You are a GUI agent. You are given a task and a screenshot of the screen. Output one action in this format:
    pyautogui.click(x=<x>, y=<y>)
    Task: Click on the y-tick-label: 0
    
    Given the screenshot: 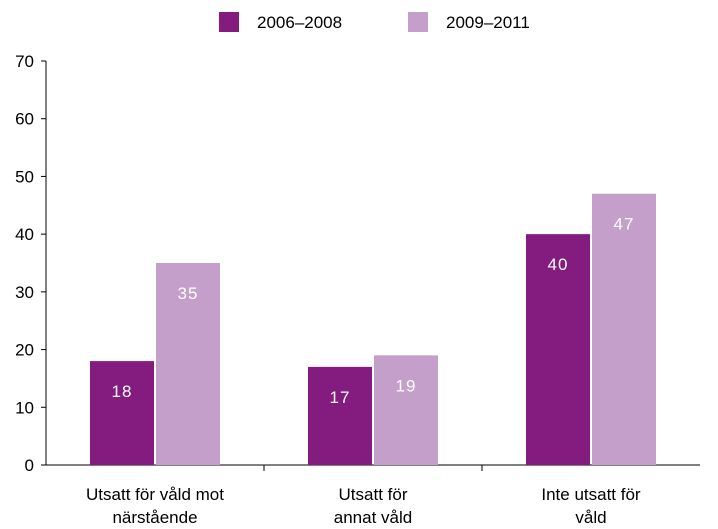 What is the action you would take?
    pyautogui.click(x=29, y=465)
    